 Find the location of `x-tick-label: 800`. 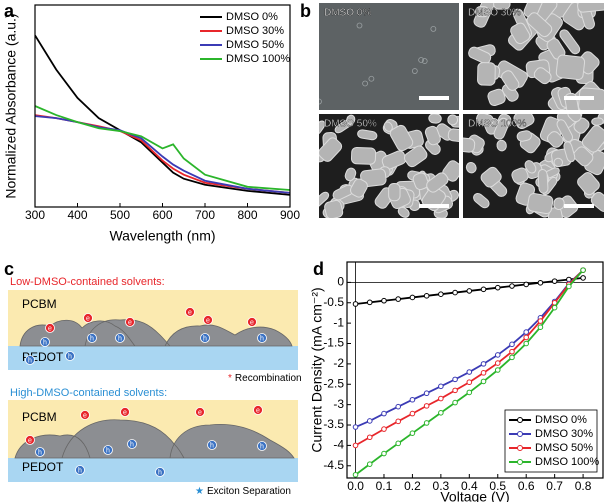

x-tick-label: 800 is located at coordinates (247, 215).